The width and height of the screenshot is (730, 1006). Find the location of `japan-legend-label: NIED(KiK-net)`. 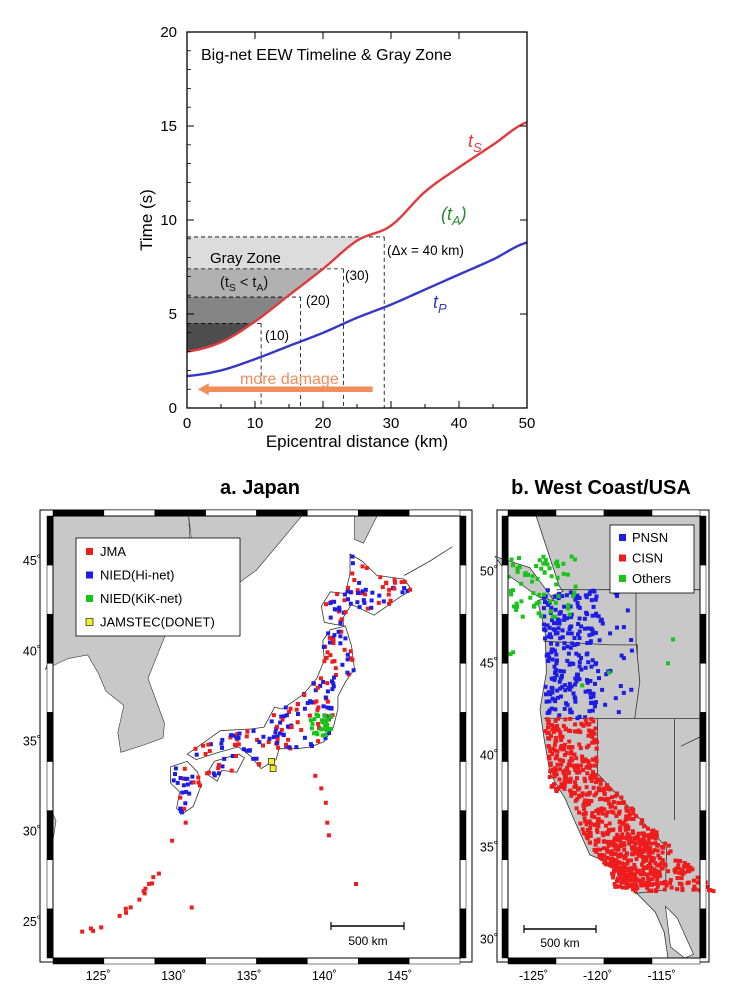

japan-legend-label: NIED(KiK-net) is located at coordinates (141, 598).